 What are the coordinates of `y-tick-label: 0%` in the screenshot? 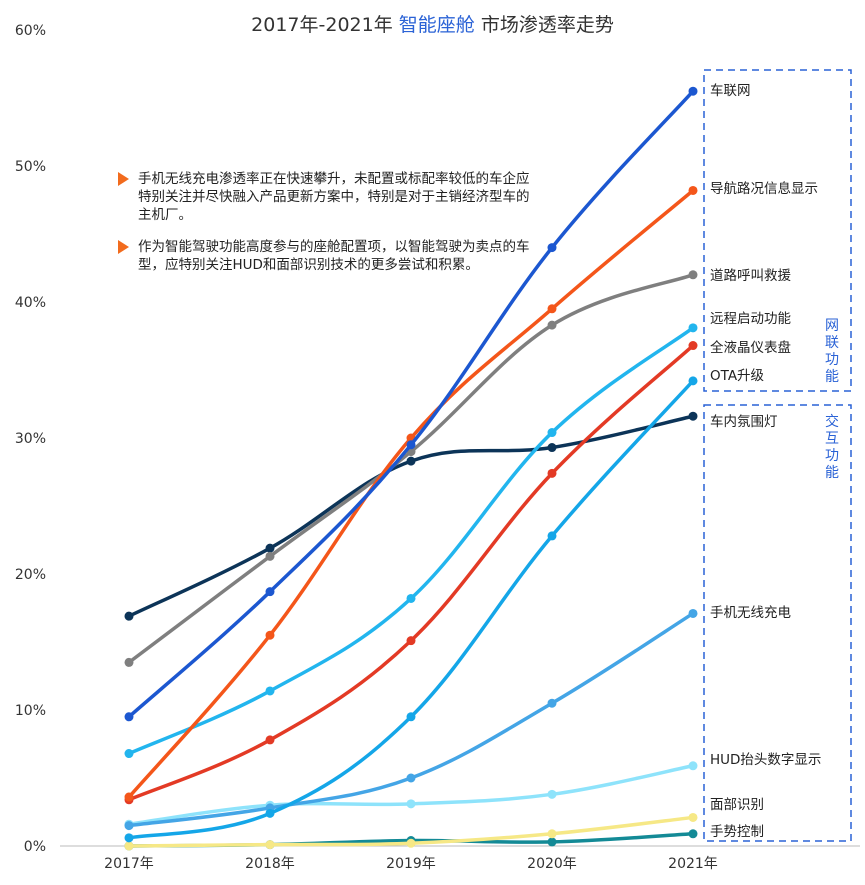 It's located at (35, 847).